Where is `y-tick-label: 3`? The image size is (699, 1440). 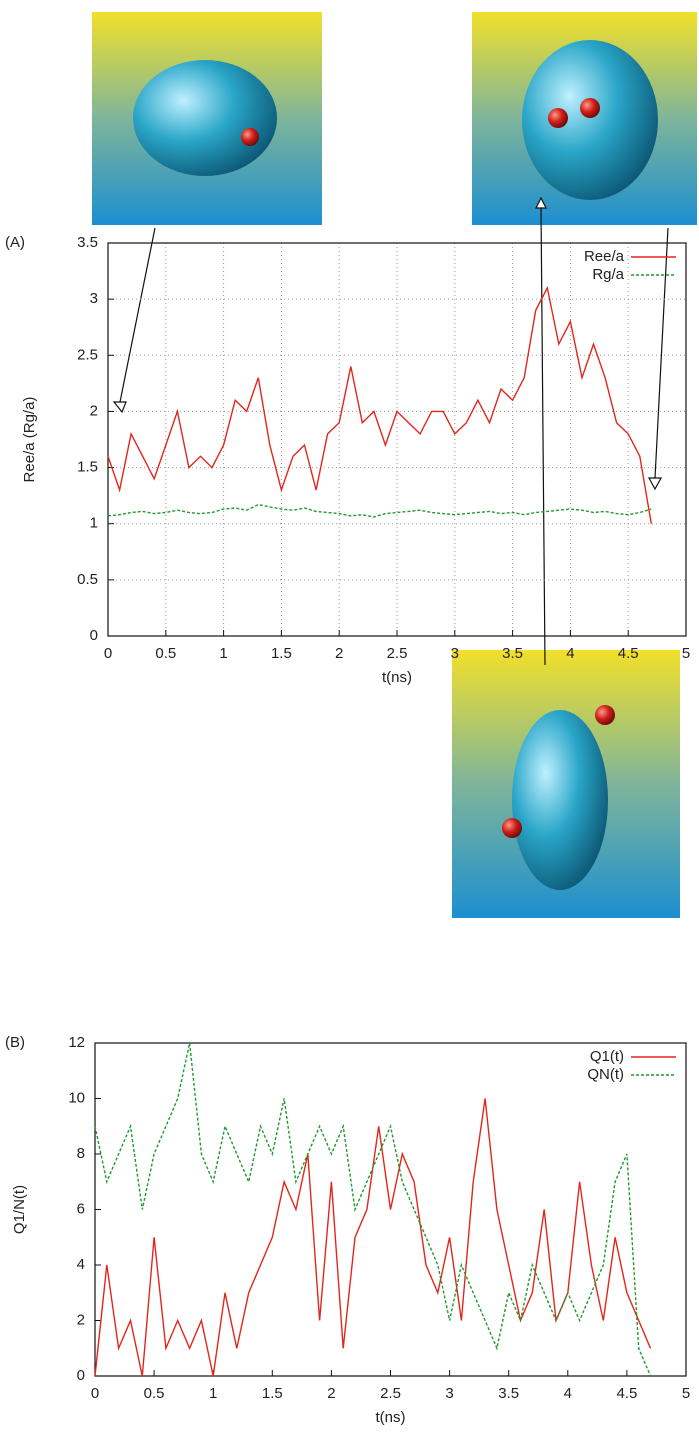
y-tick-label: 3 is located at coordinates (94, 298).